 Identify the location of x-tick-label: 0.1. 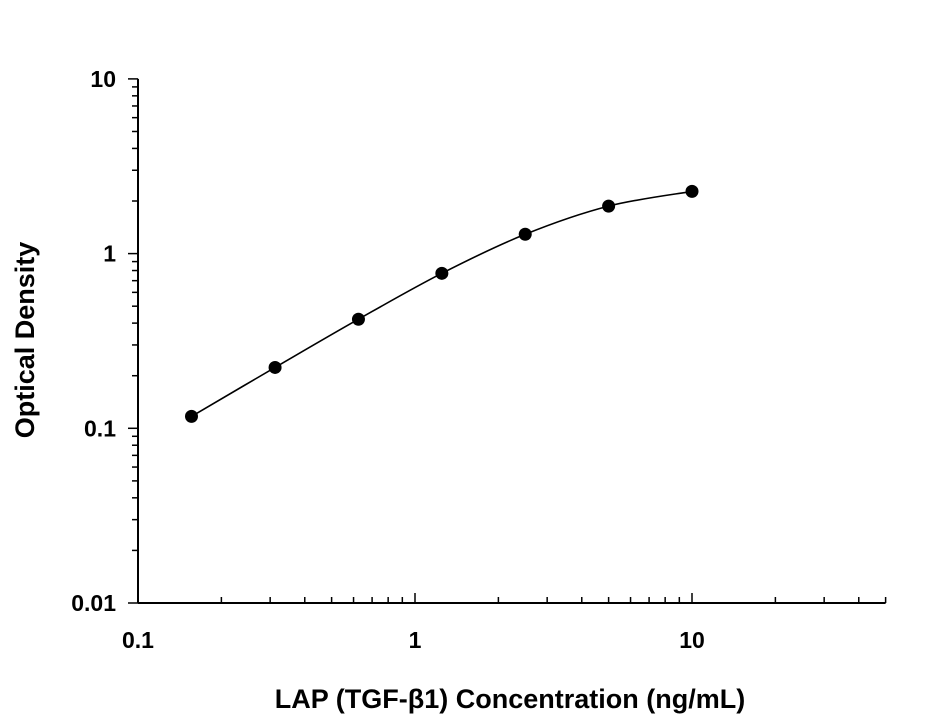
(138, 640).